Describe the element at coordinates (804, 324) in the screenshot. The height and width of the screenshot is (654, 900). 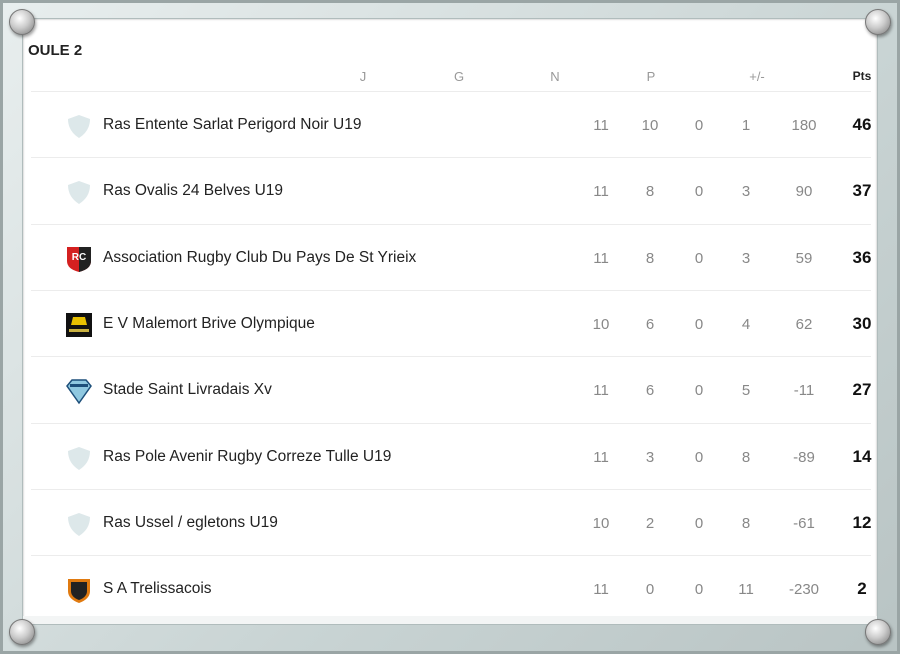
I see `stat-diff: 62` at that location.